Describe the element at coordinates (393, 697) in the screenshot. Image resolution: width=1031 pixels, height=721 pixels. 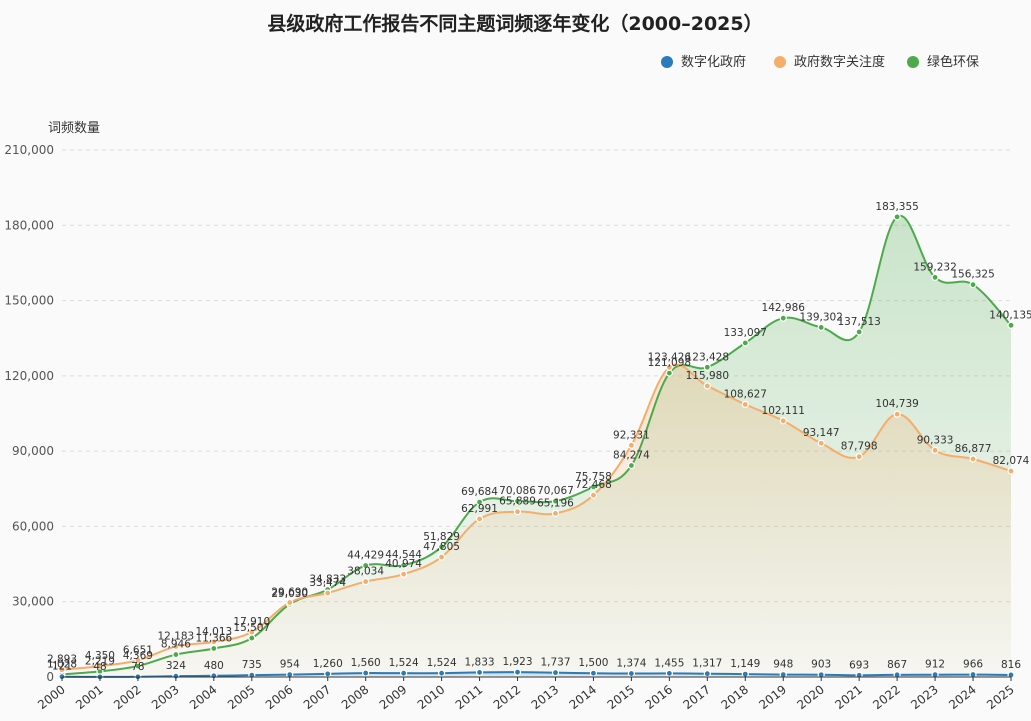
I see `x-tick-label: 2009` at that location.